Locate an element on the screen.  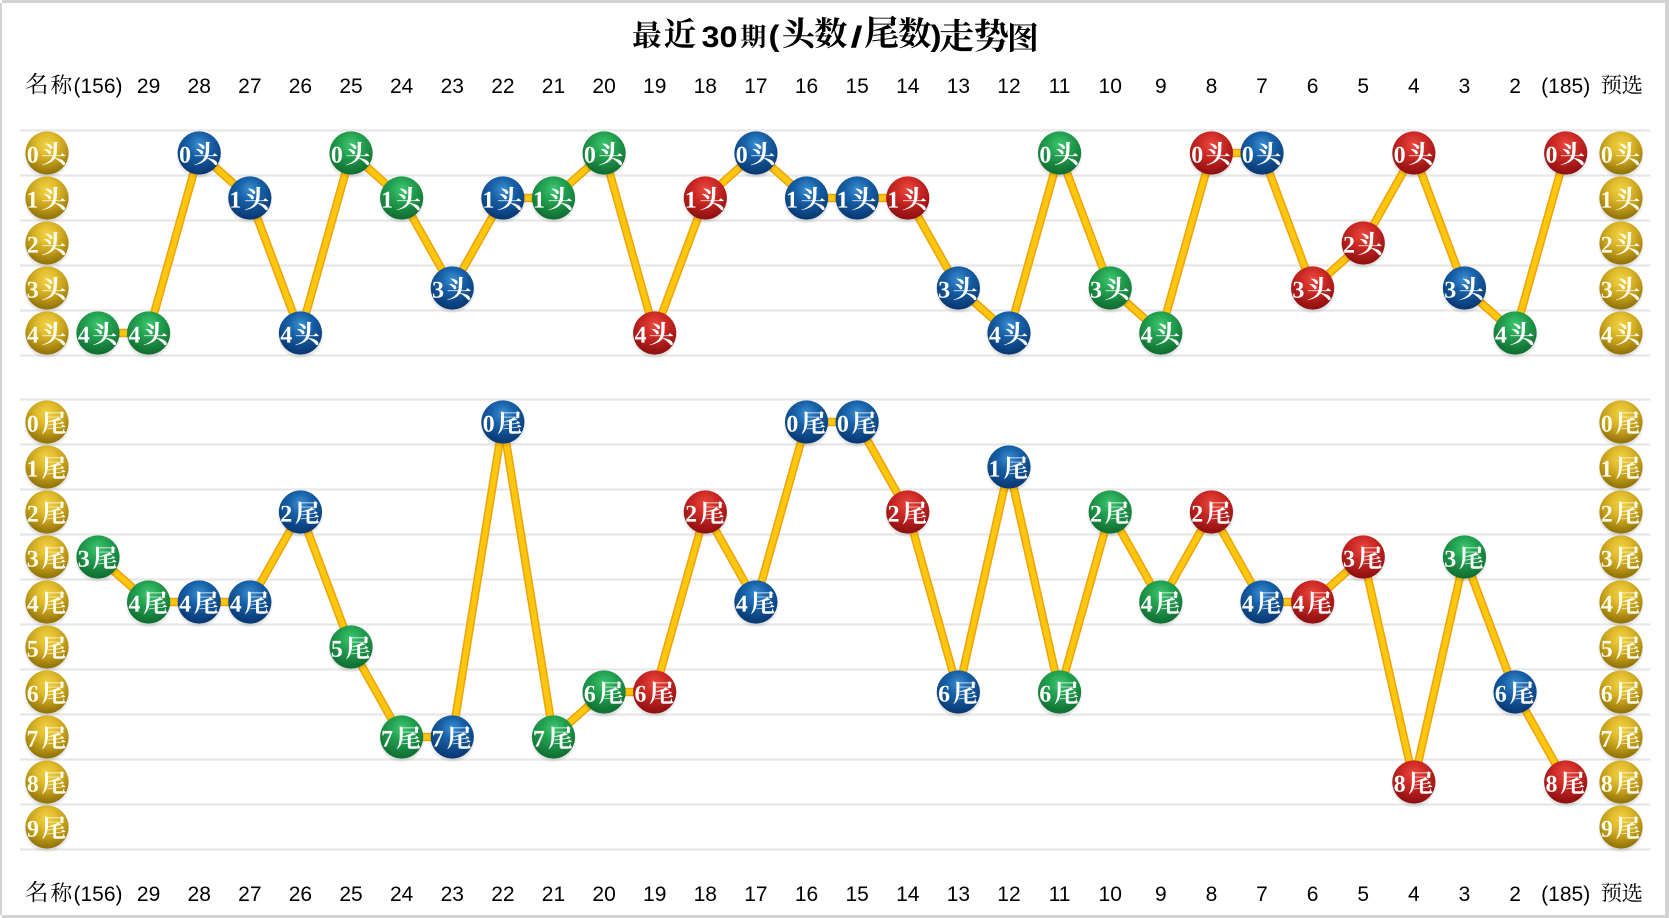
svg-text: 30 is located at coordinates (720, 37).